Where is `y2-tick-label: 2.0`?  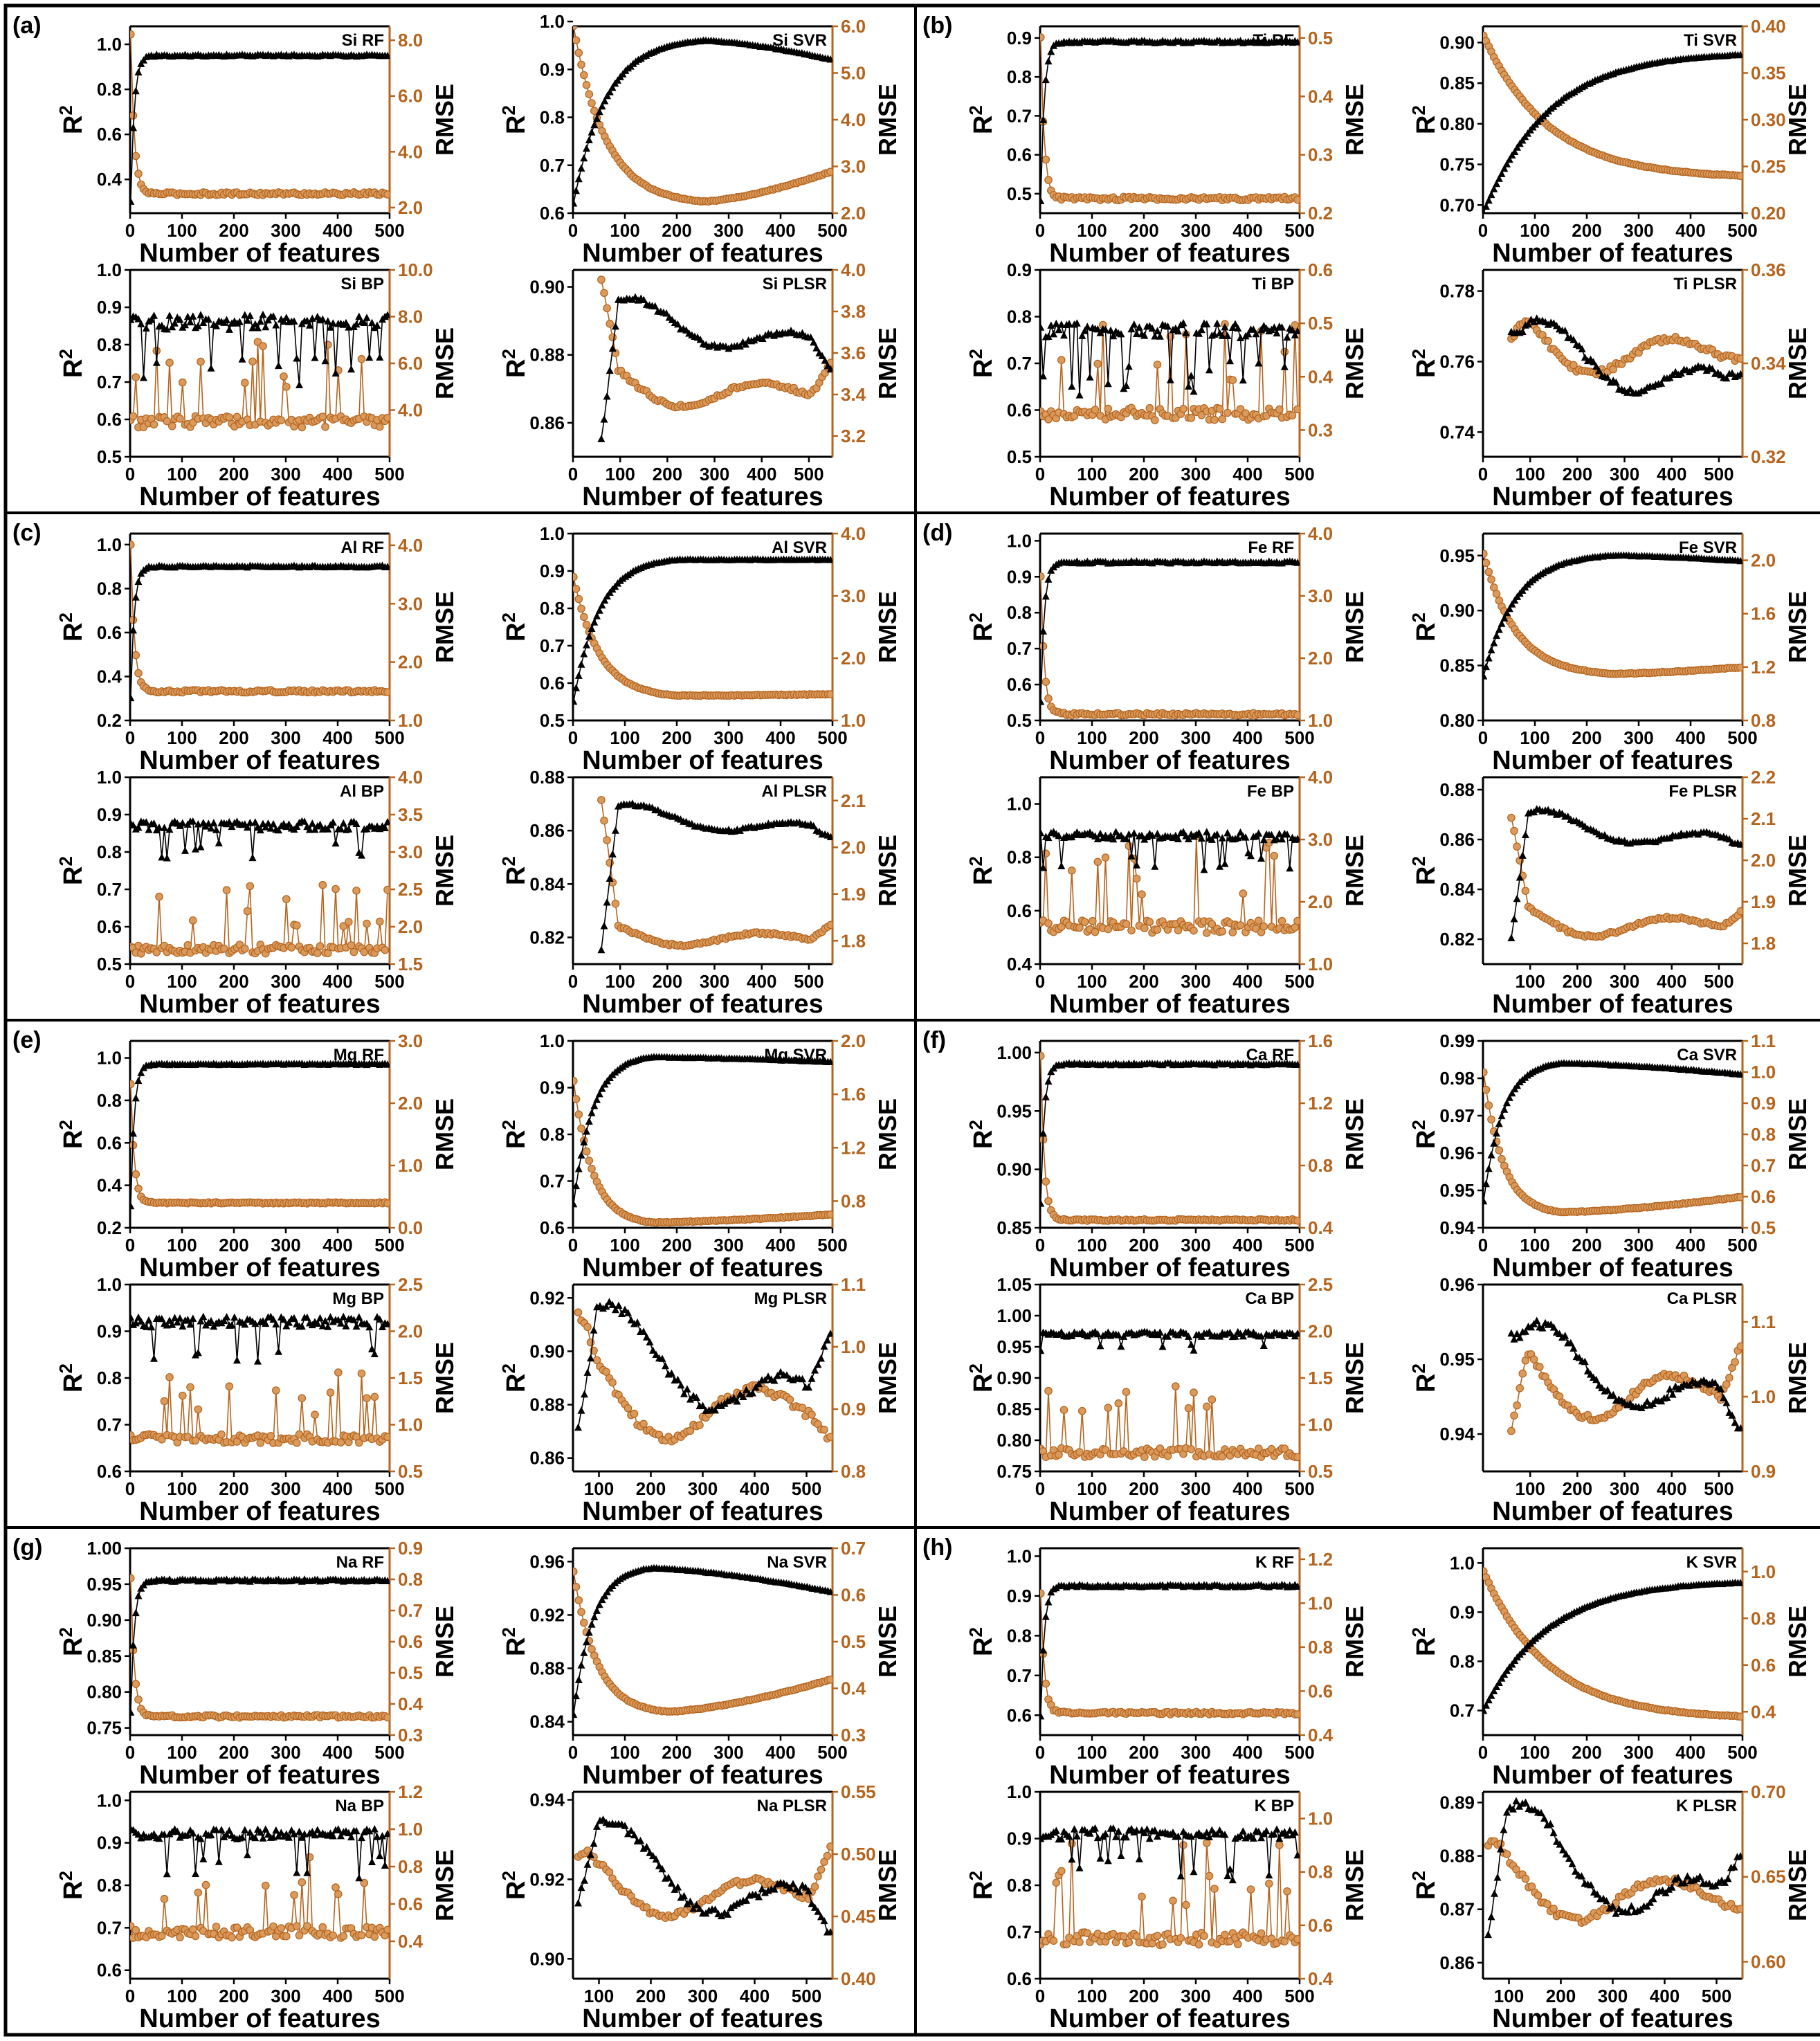 y2-tick-label: 2.0 is located at coordinates (1763, 560).